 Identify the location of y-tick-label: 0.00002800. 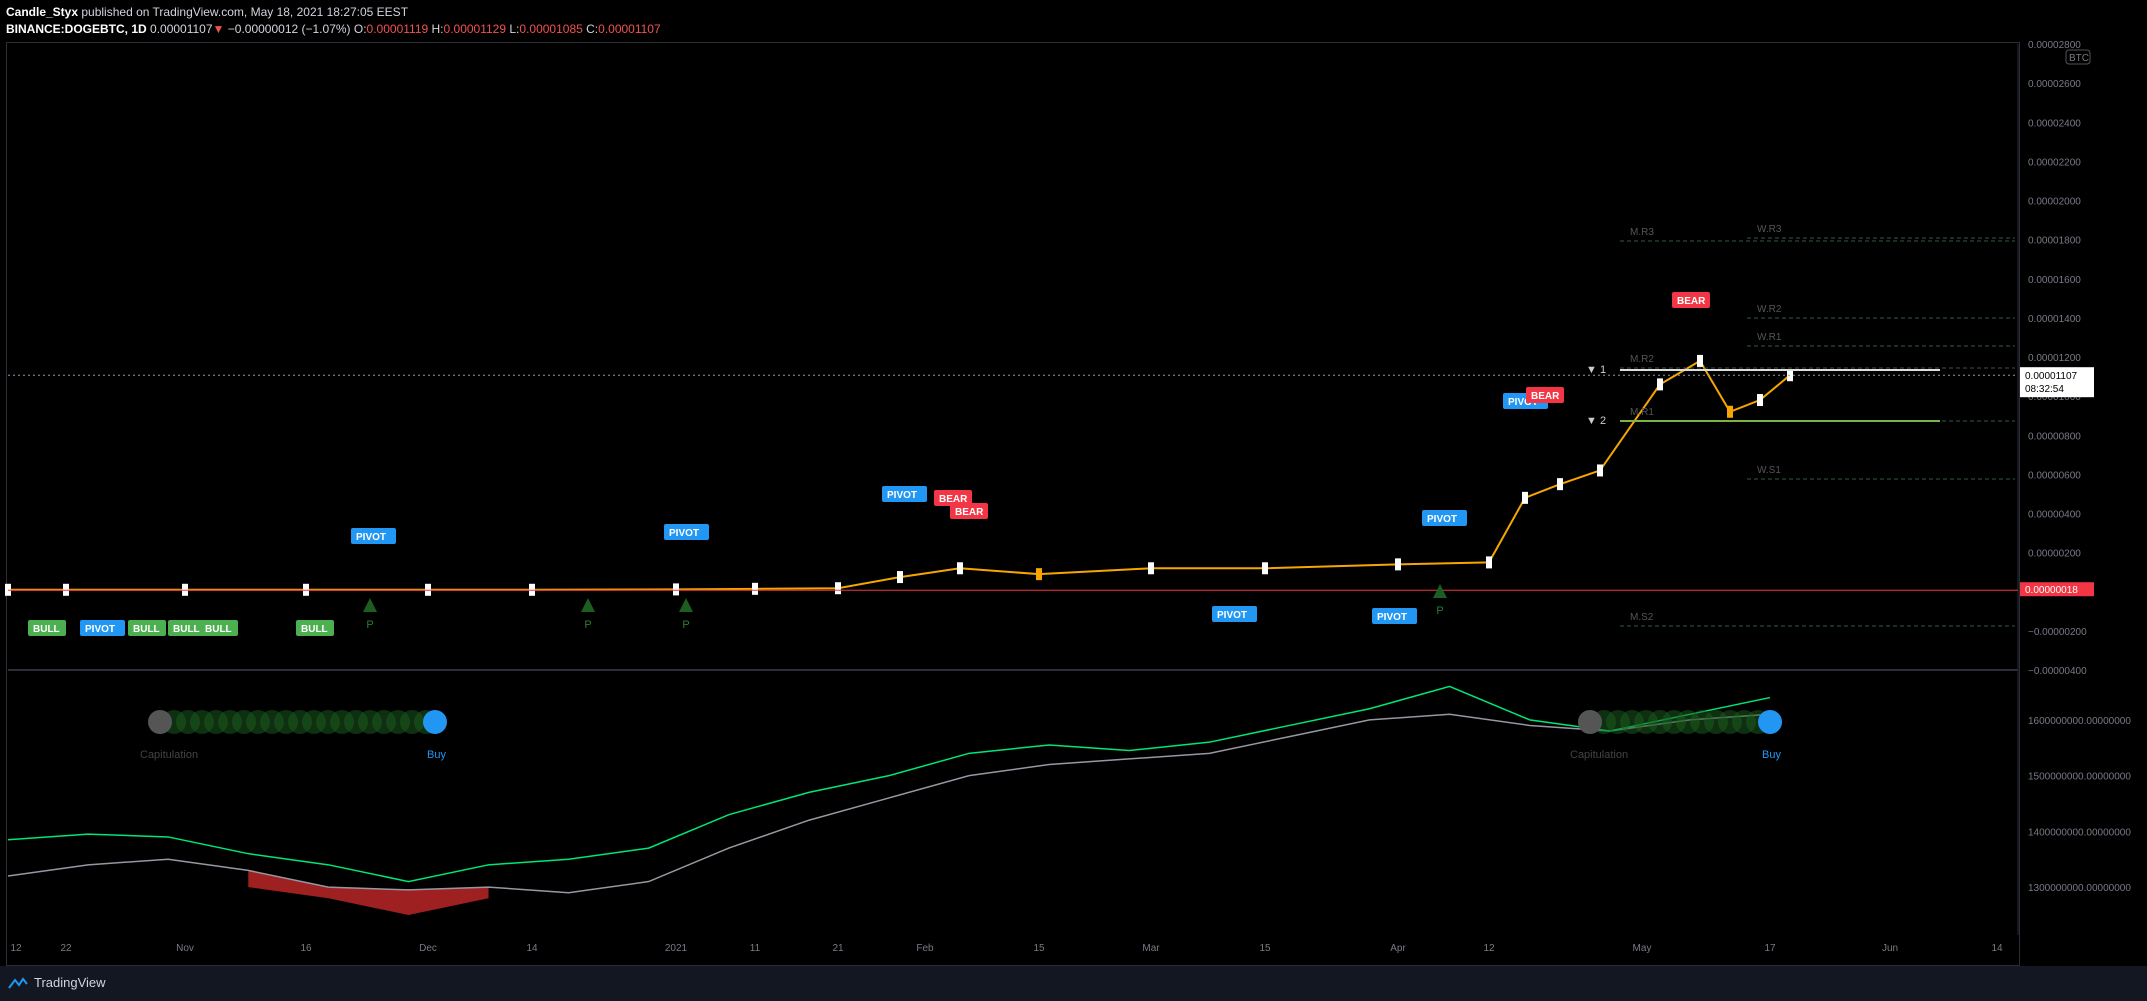
(2054, 45).